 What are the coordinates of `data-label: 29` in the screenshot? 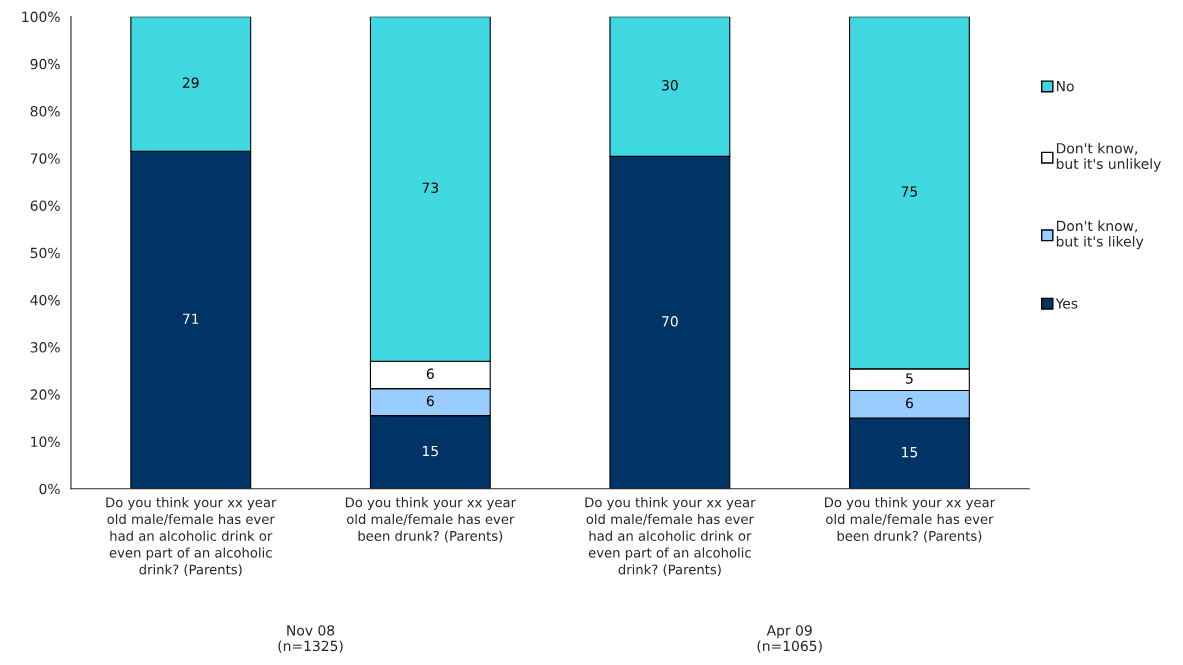 It's located at (190, 82).